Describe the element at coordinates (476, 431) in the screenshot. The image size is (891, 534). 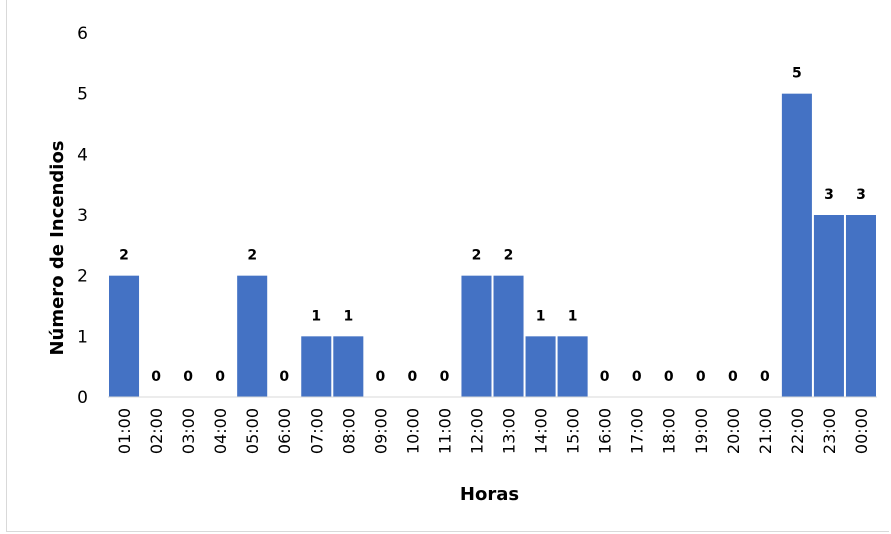
I see `x-tick-label: 12:00` at that location.